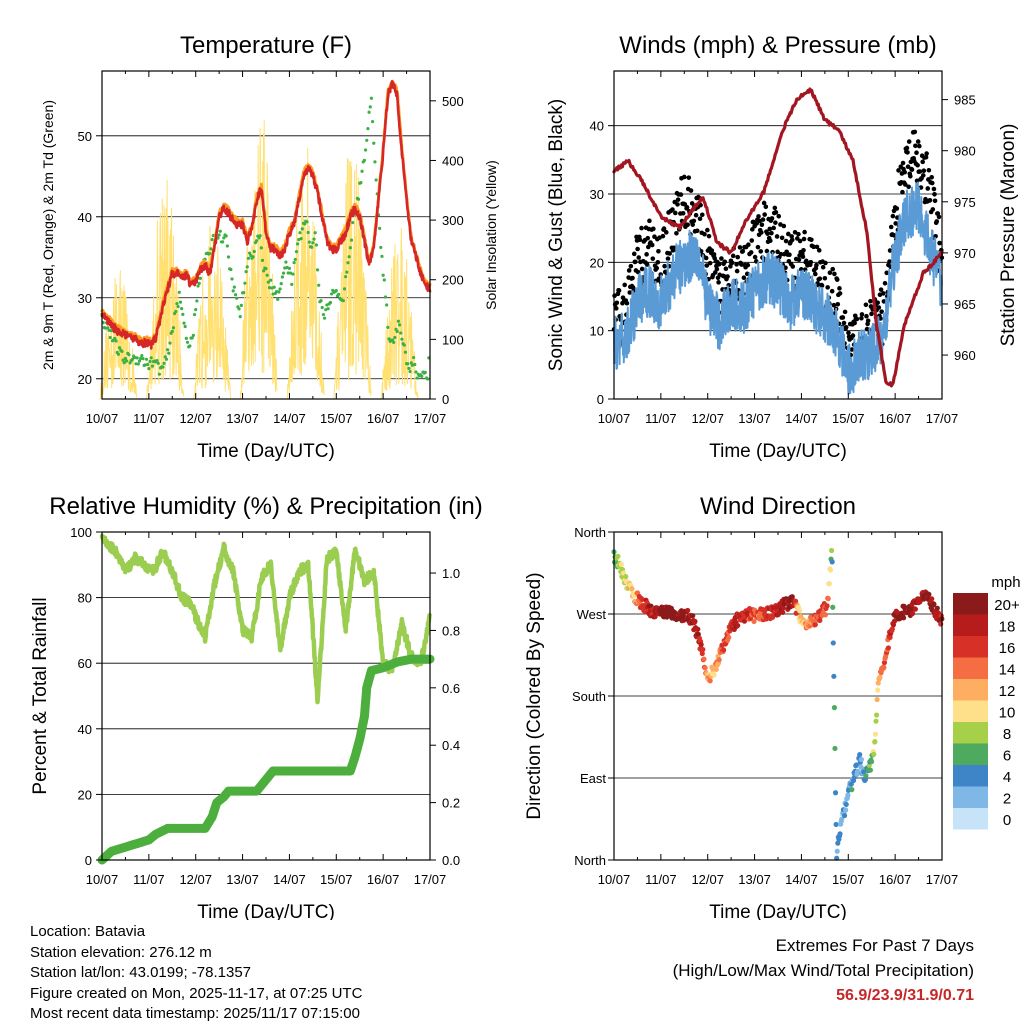  I want to click on humidity-y2tick-label: 0.4, so click(451, 745).